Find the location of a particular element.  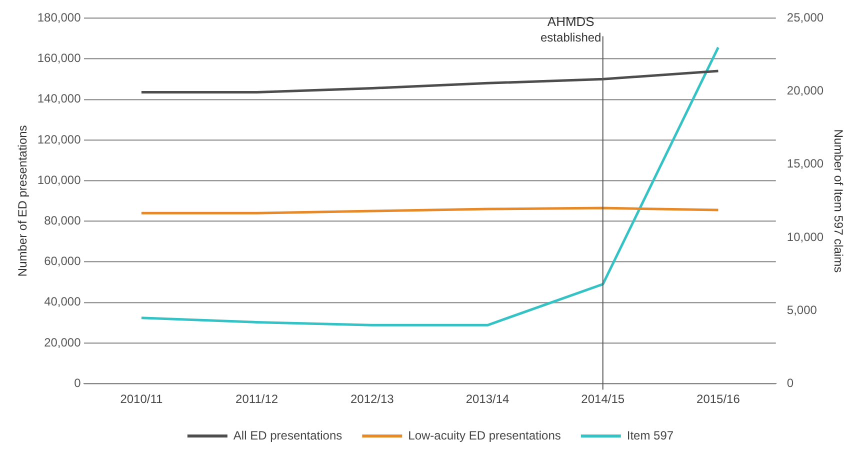

y2-tick-label: 10,000 is located at coordinates (805, 237).